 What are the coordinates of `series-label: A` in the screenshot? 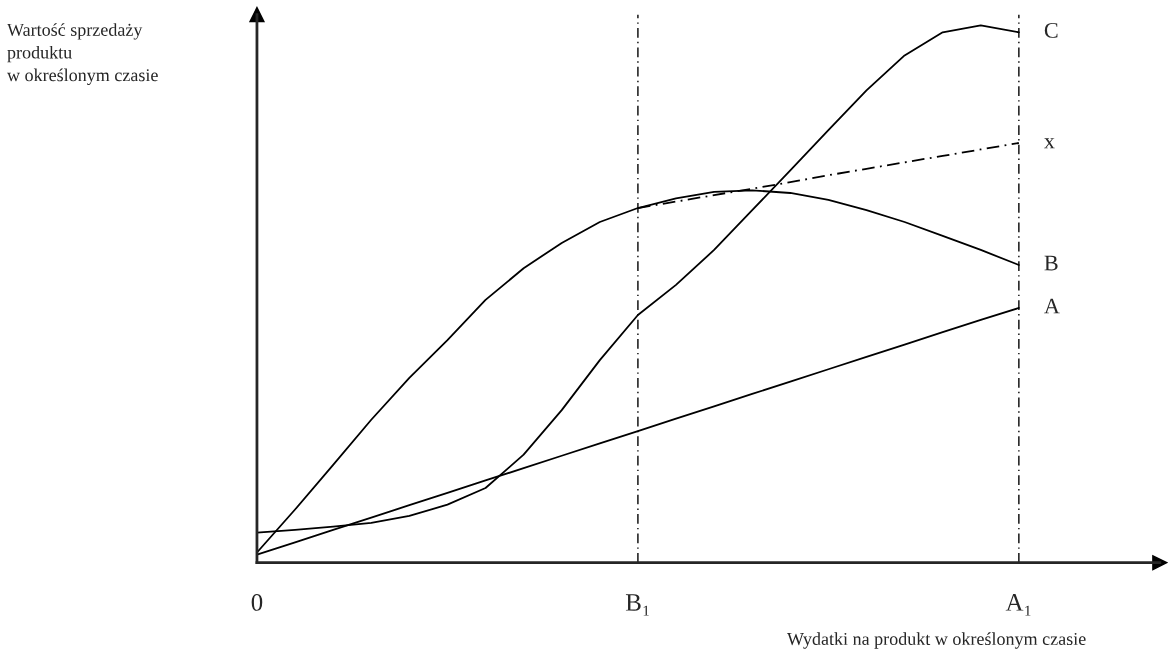 It's located at (1052, 306).